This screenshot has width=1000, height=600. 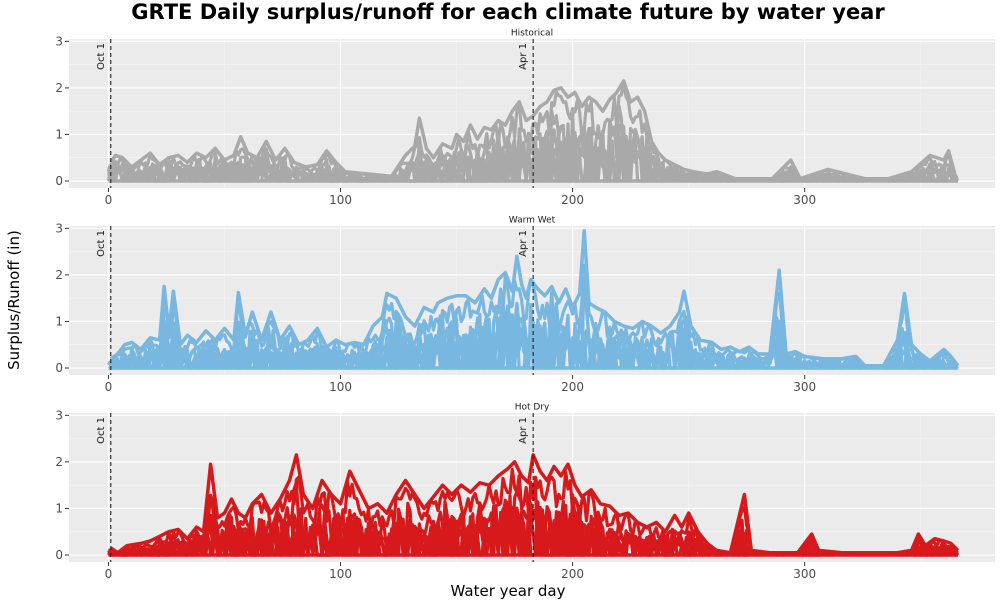 I want to click on facet-strip-label: Warm Wet, so click(x=532, y=221).